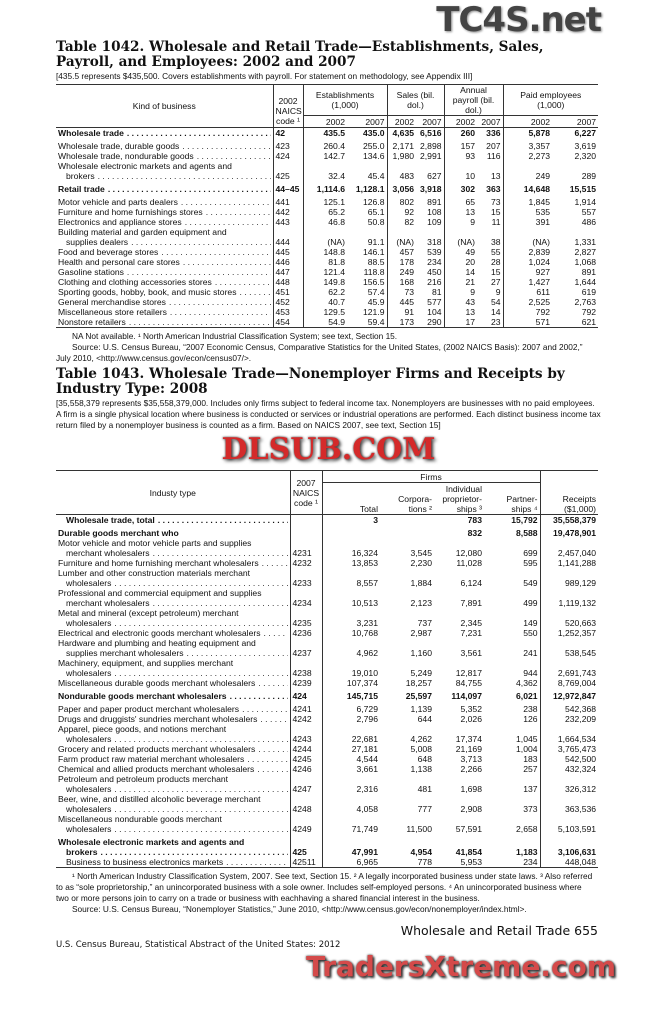 The height and width of the screenshot is (1024, 652). What do you see at coordinates (434, 176) in the screenshot?
I see `cell-value: 627` at bounding box center [434, 176].